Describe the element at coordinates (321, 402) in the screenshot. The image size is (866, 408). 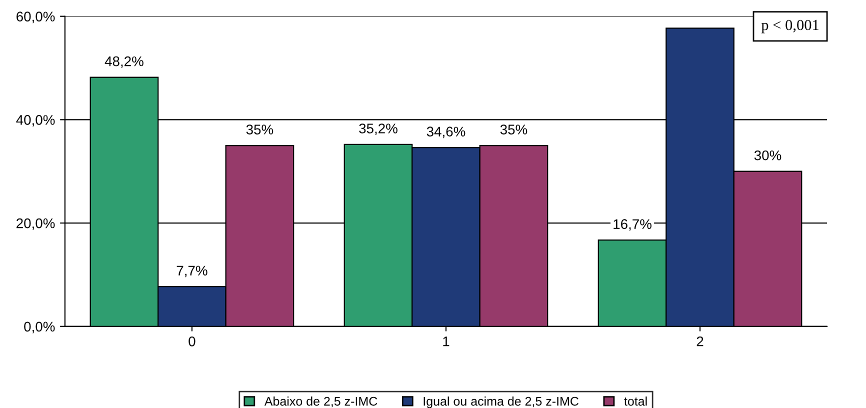
I see `legend-label: Abaixo de 2,5 z-IMC` at that location.